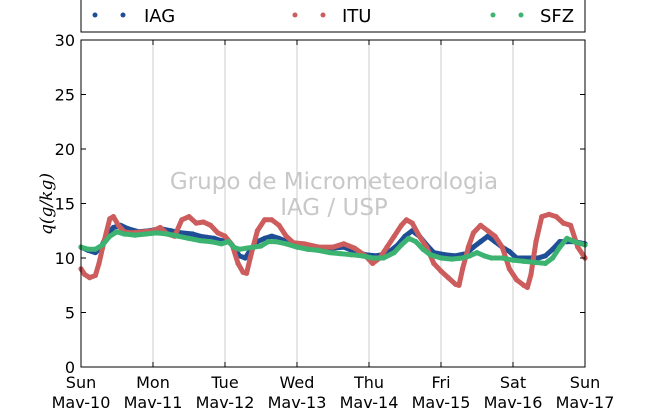 The width and height of the screenshot is (650, 409). Describe the element at coordinates (297, 382) in the screenshot. I see `x-tick-label-day: Wed` at that location.